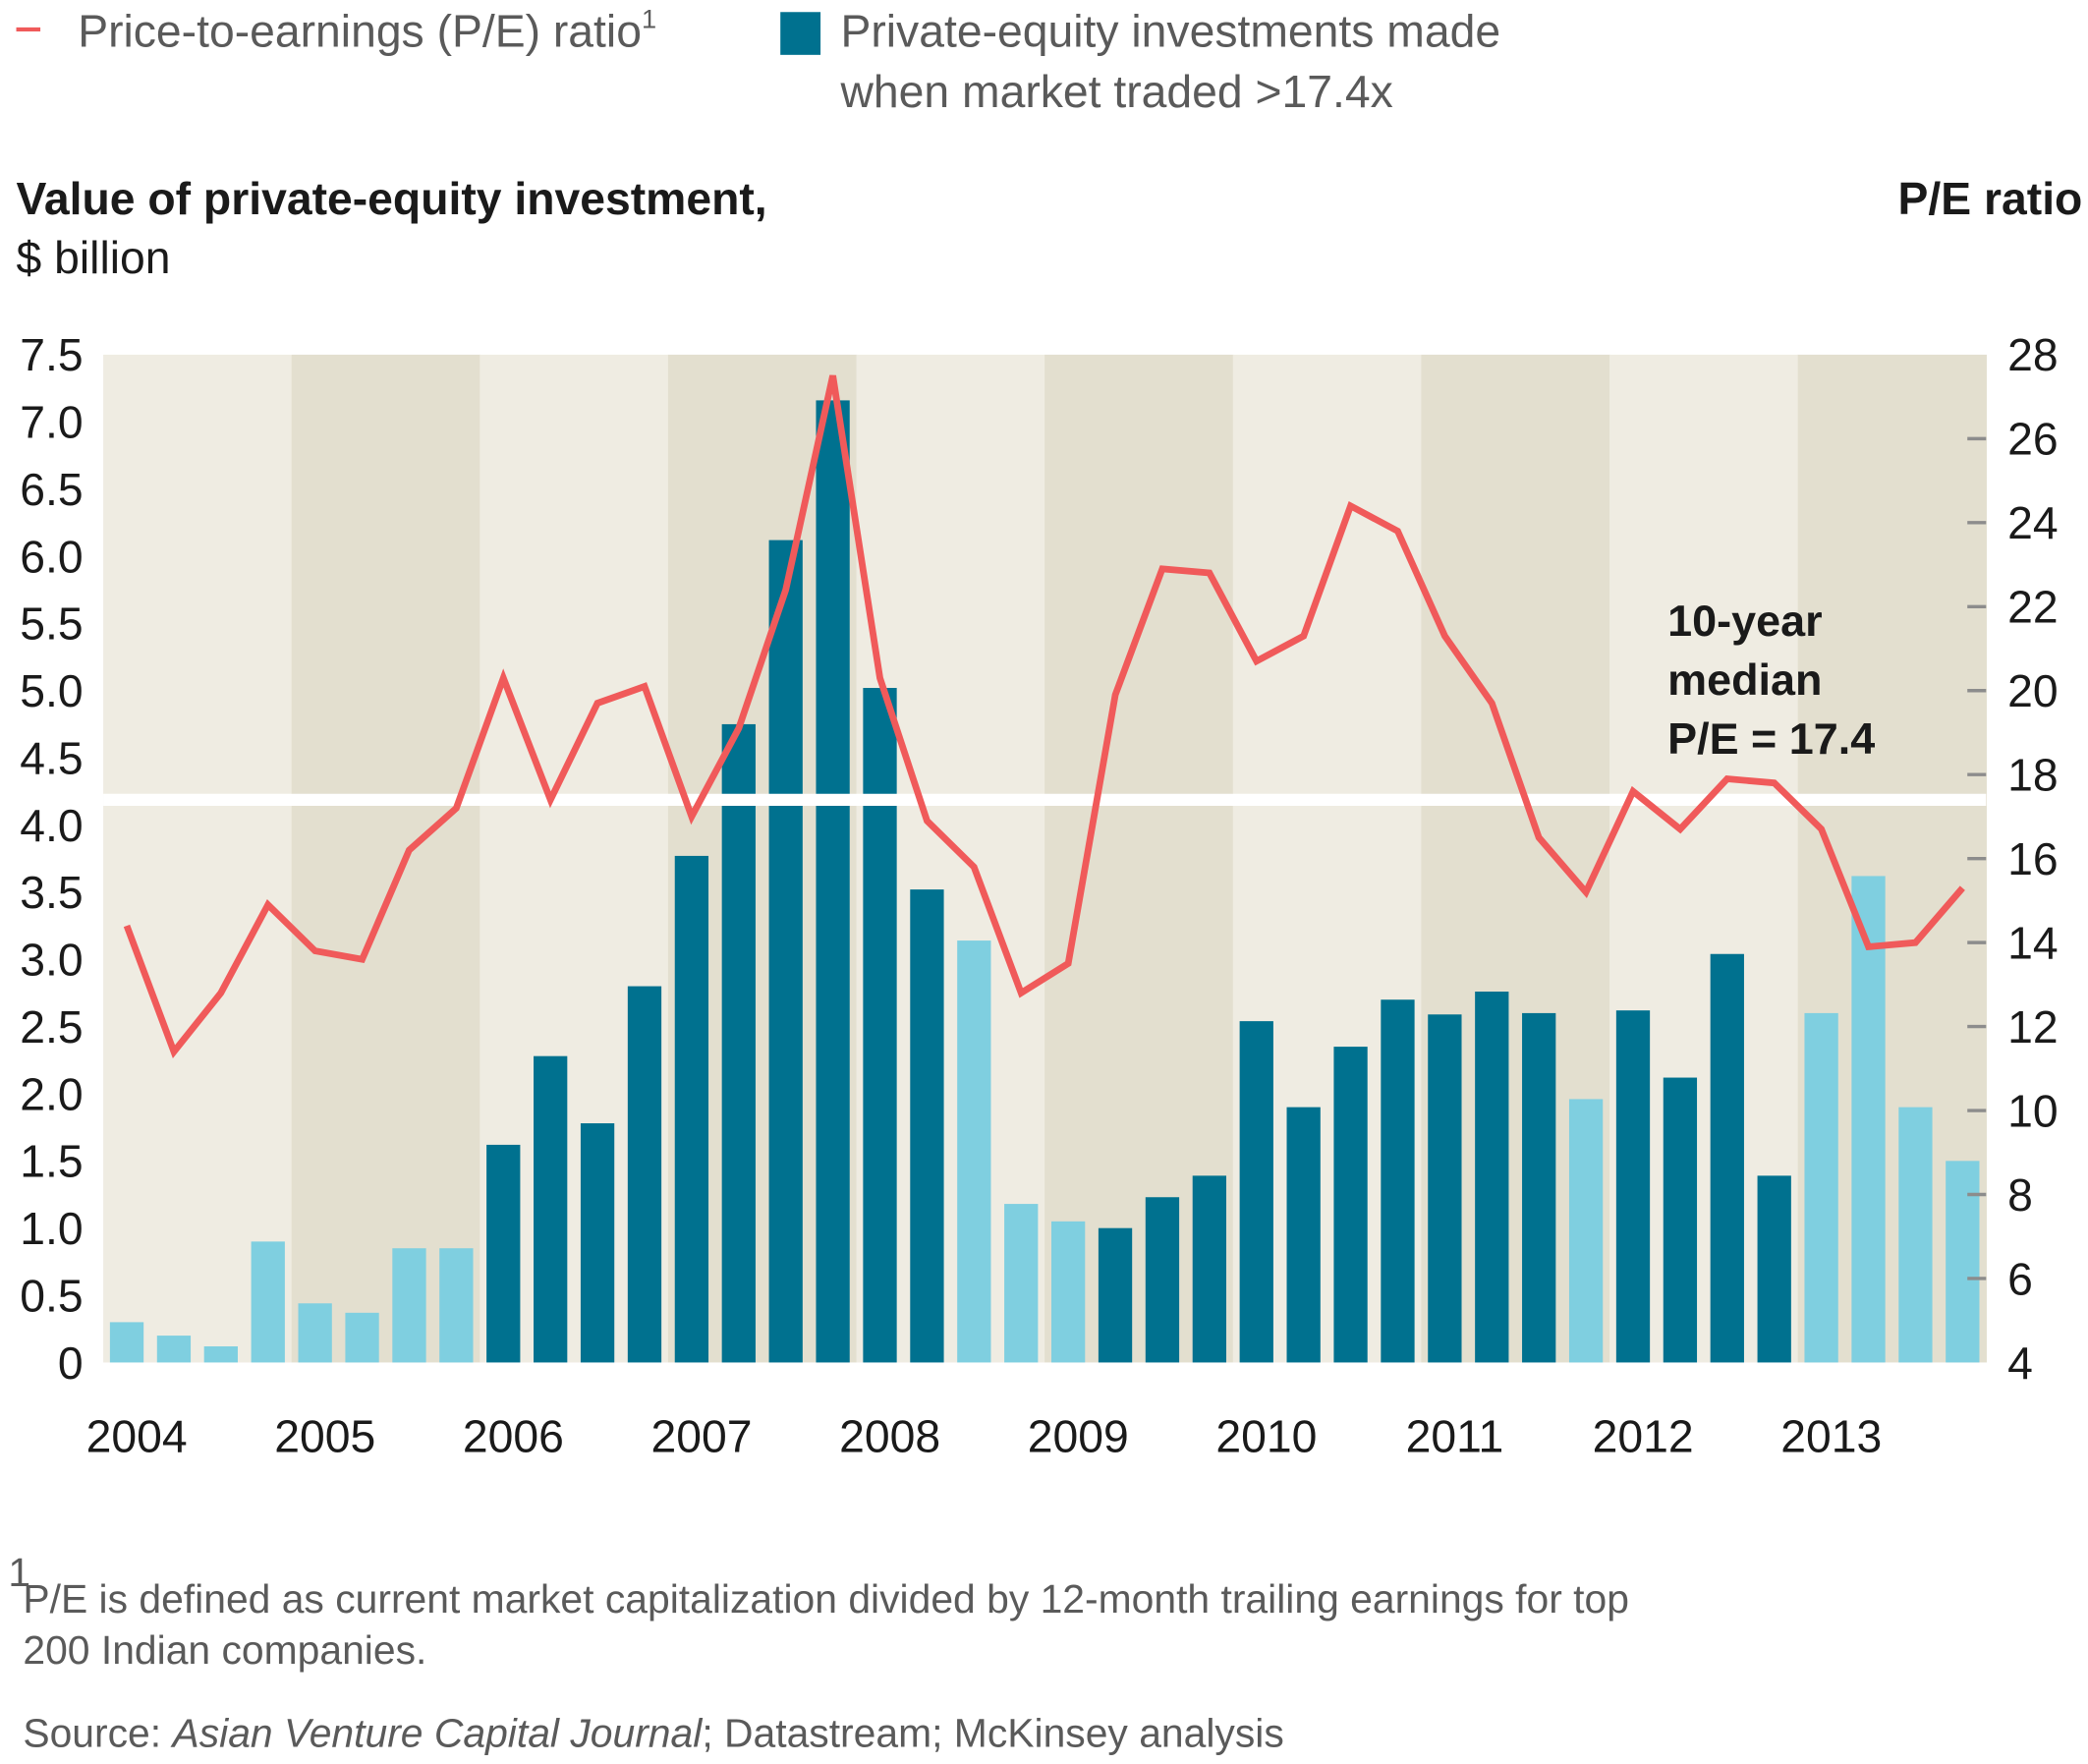  What do you see at coordinates (71, 1363) in the screenshot?
I see `left-tick-label: 0` at bounding box center [71, 1363].